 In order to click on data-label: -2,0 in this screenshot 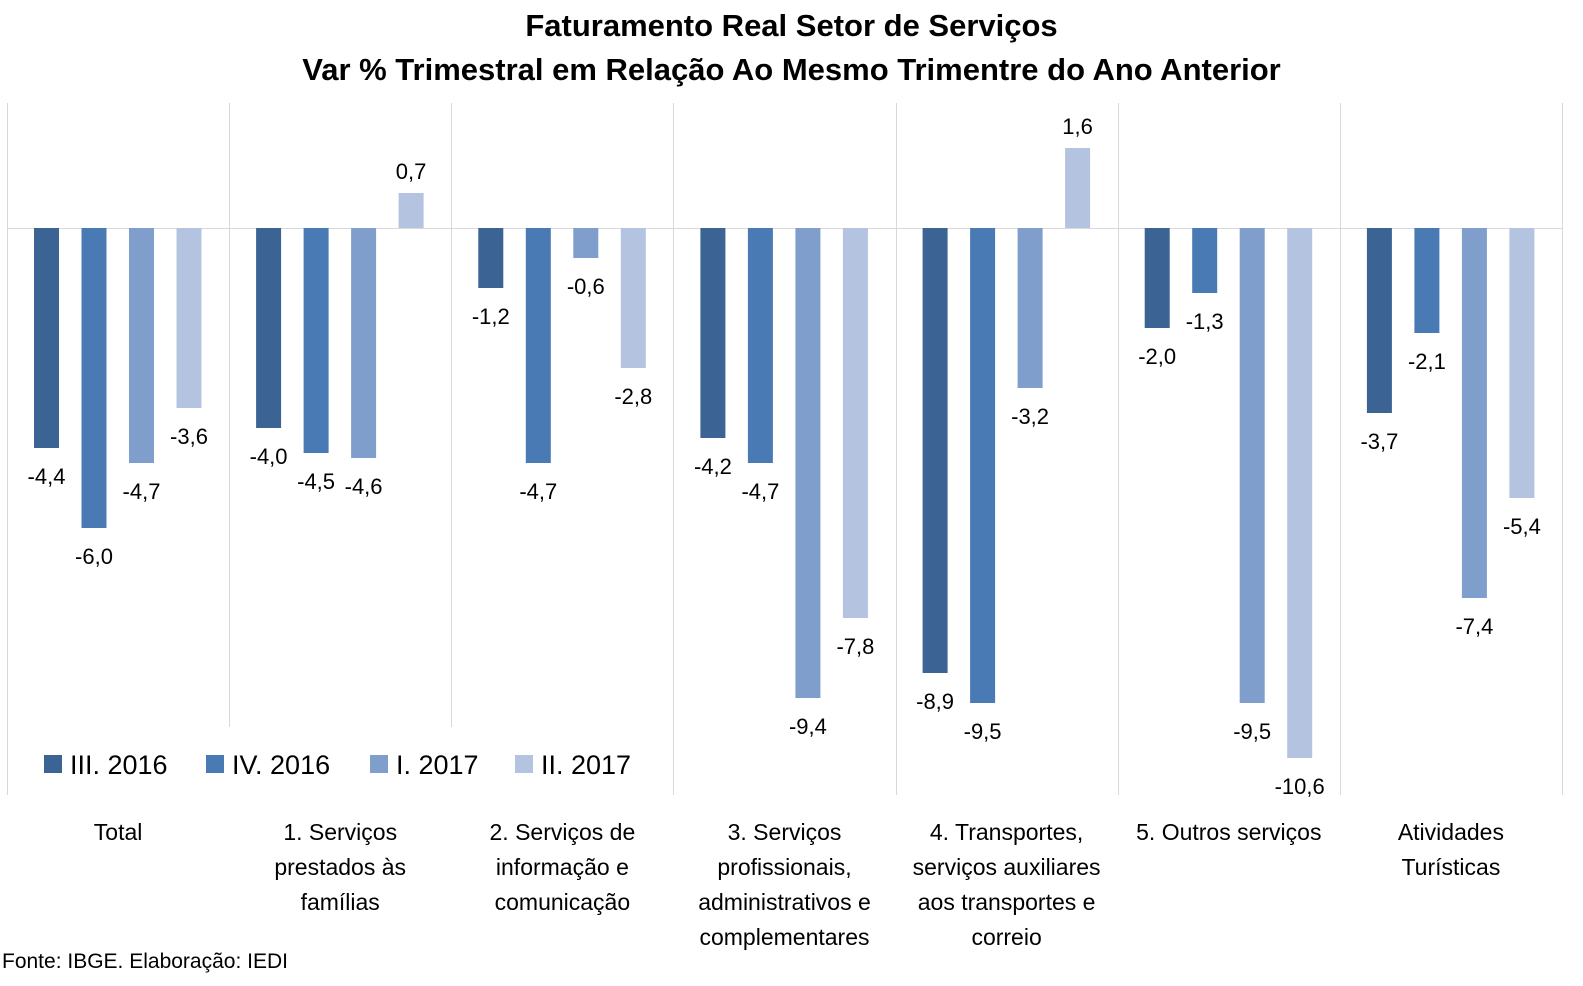, I will do `click(1157, 356)`.